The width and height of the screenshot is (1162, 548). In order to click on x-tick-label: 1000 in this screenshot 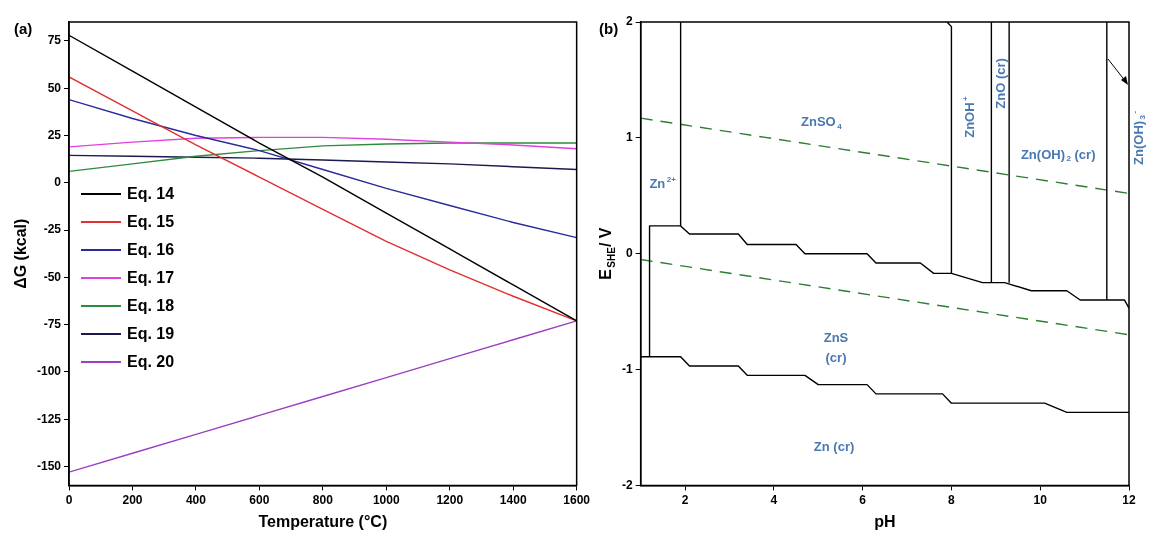, I will do `click(386, 499)`.